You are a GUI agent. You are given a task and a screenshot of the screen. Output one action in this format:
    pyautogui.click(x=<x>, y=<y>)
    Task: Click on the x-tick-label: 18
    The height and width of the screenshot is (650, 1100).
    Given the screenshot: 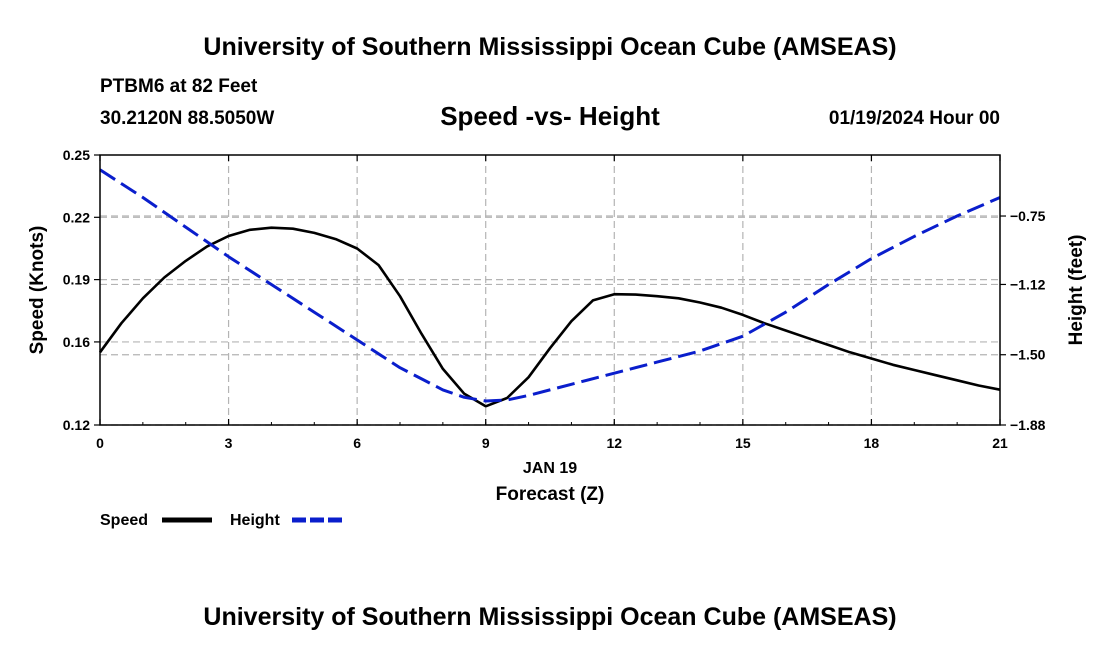 What is the action you would take?
    pyautogui.click(x=872, y=443)
    